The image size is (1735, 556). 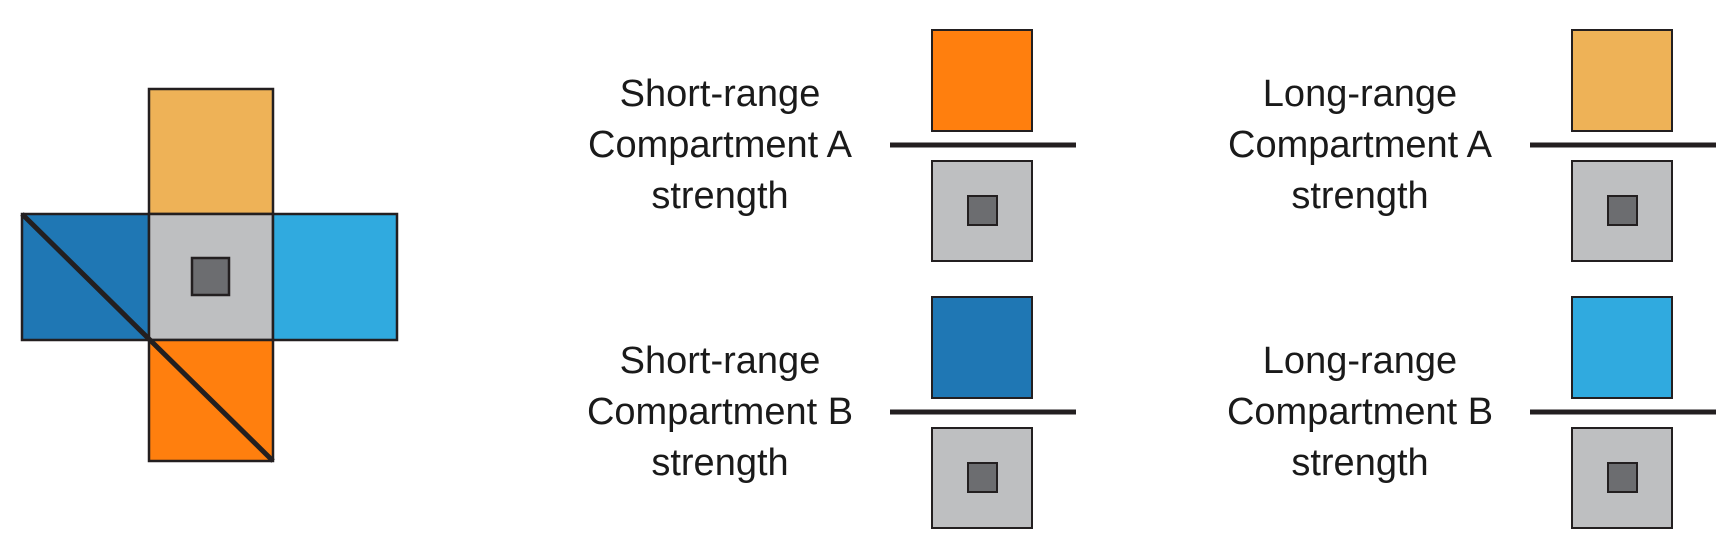 I want to click on ratio-long-range-compartment-b: Long-range Compartment B strength, so click(x=1471, y=412).